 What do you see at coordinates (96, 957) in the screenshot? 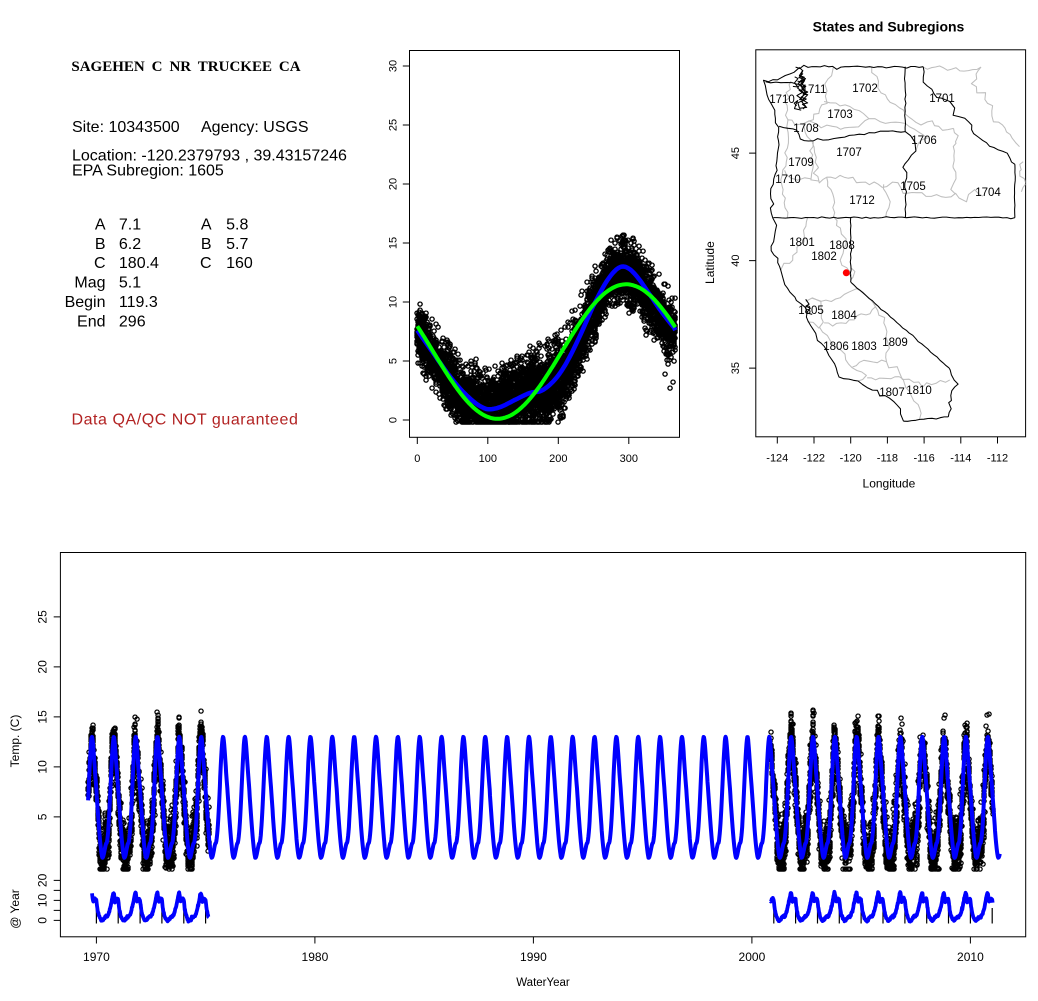
I see `svg-text: 1970` at bounding box center [96, 957].